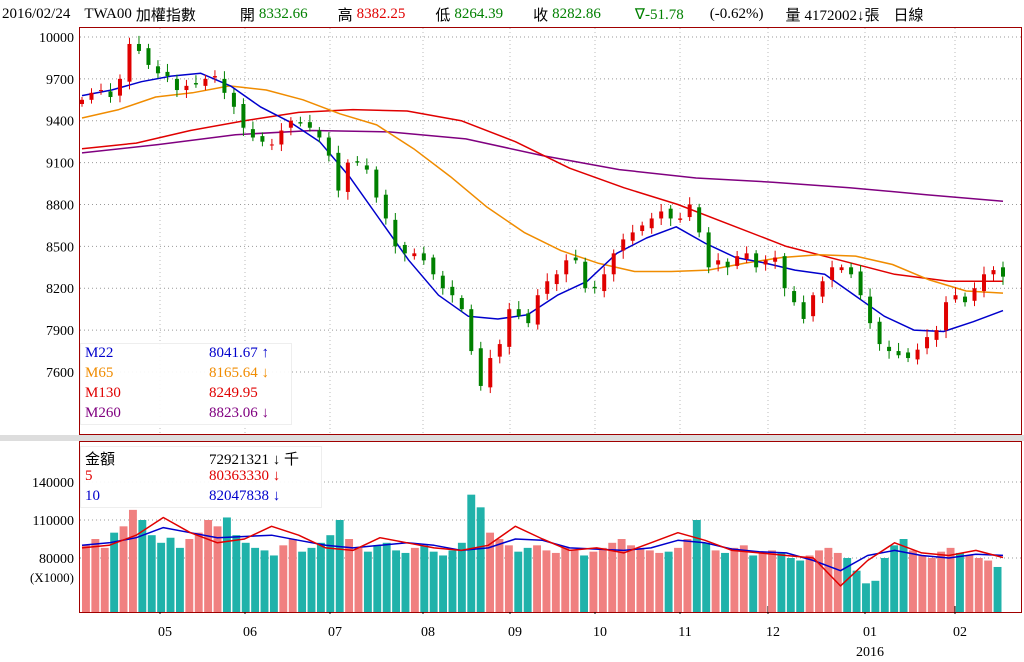 This screenshot has width=1024, height=662. Describe the element at coordinates (515, 632) in the screenshot. I see `month-label: 09` at that location.